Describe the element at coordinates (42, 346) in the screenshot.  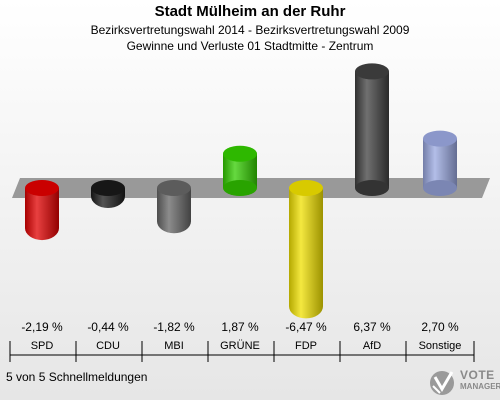
I see `category-label: SPD` at that location.